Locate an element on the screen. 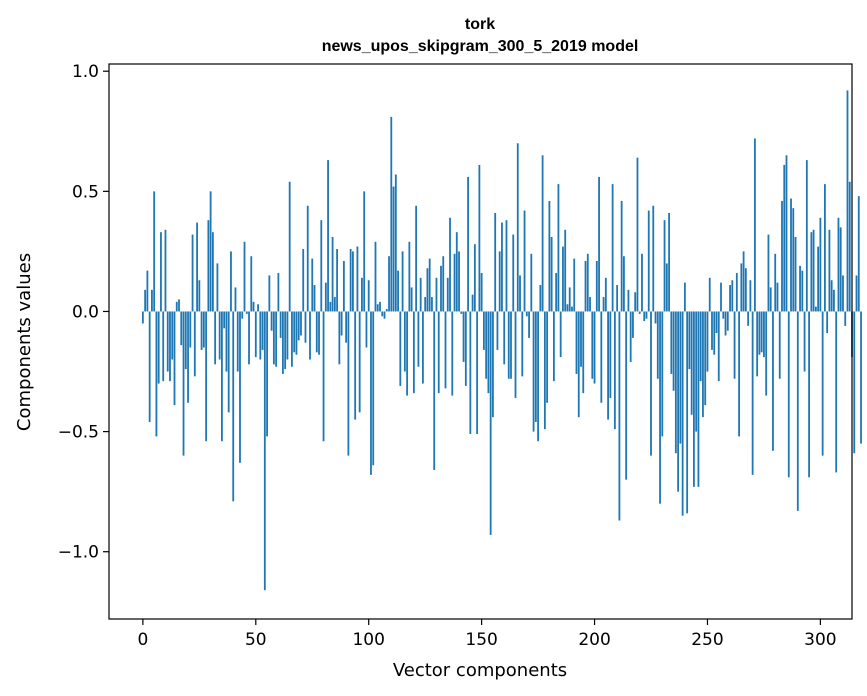  x-tick-label: 200 is located at coordinates (594, 640).